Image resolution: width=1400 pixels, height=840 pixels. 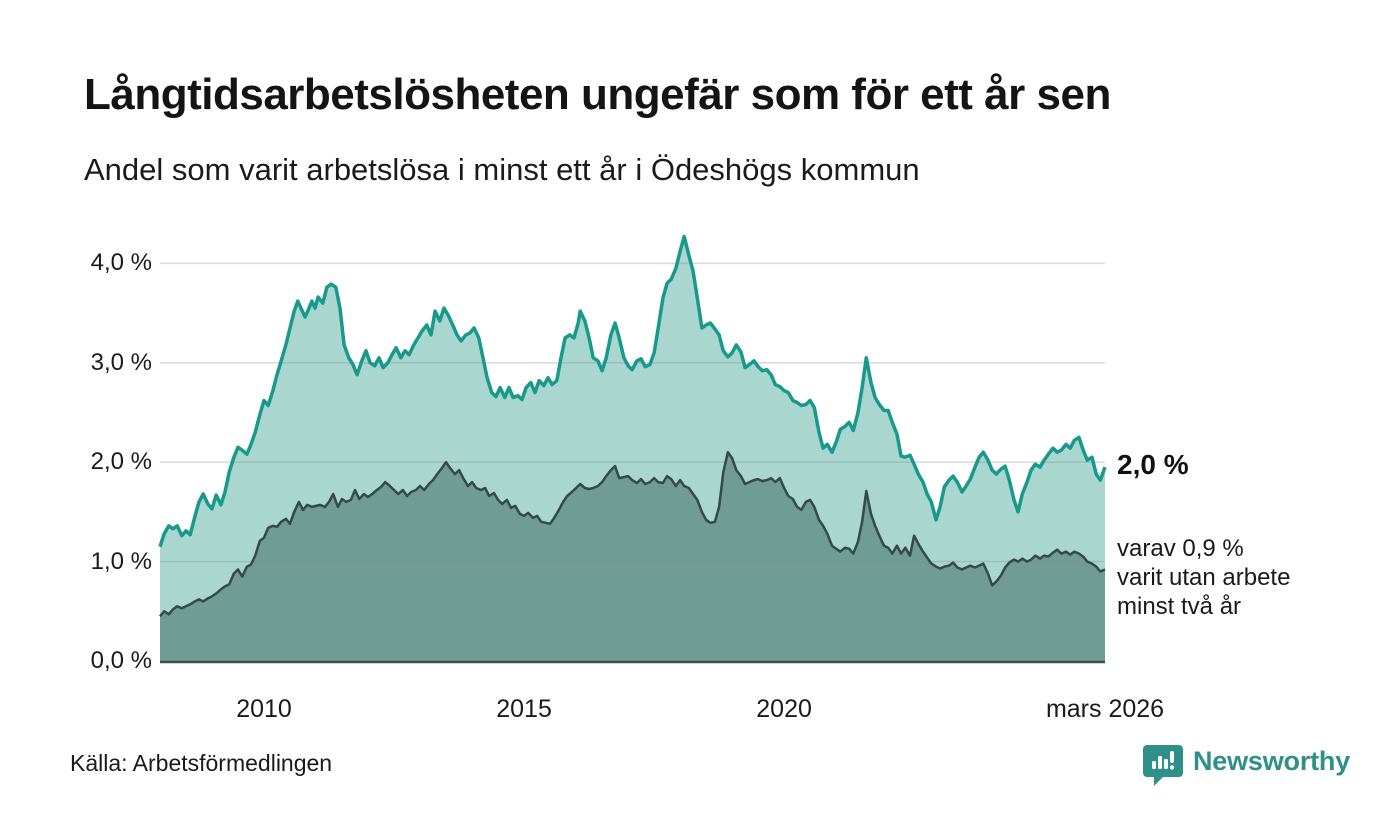 What do you see at coordinates (1204, 577) in the screenshot?
I see `secondary-annotation-line2: varit utan arbete` at bounding box center [1204, 577].